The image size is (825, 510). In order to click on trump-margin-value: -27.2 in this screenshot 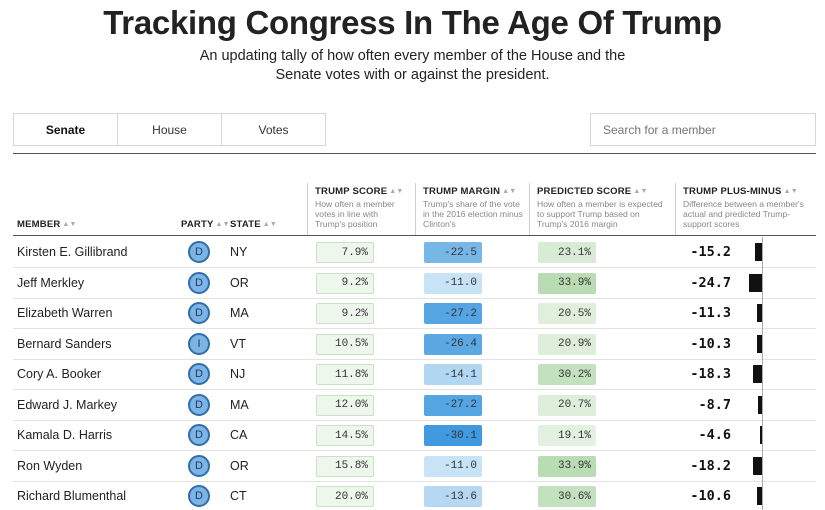, I will do `click(453, 313)`.